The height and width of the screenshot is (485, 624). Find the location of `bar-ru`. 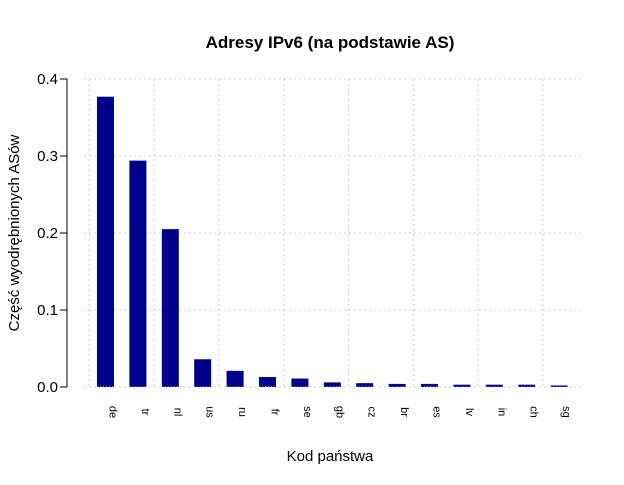

bar-ru is located at coordinates (235, 378).